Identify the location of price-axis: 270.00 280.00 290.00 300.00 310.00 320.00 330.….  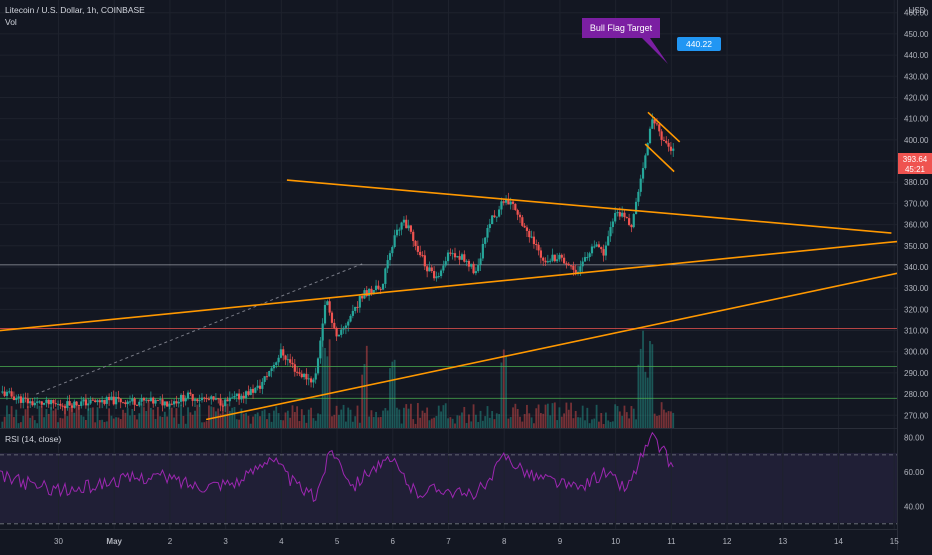
(916, 260).